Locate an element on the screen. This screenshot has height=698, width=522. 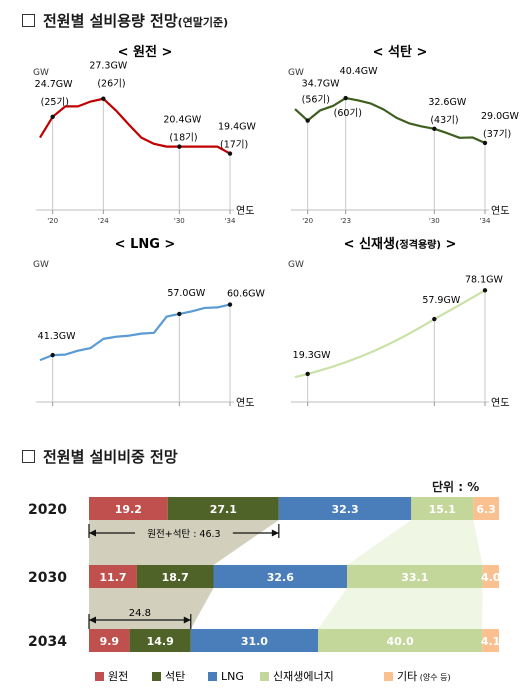
year-label: 2034 is located at coordinates (47, 642).